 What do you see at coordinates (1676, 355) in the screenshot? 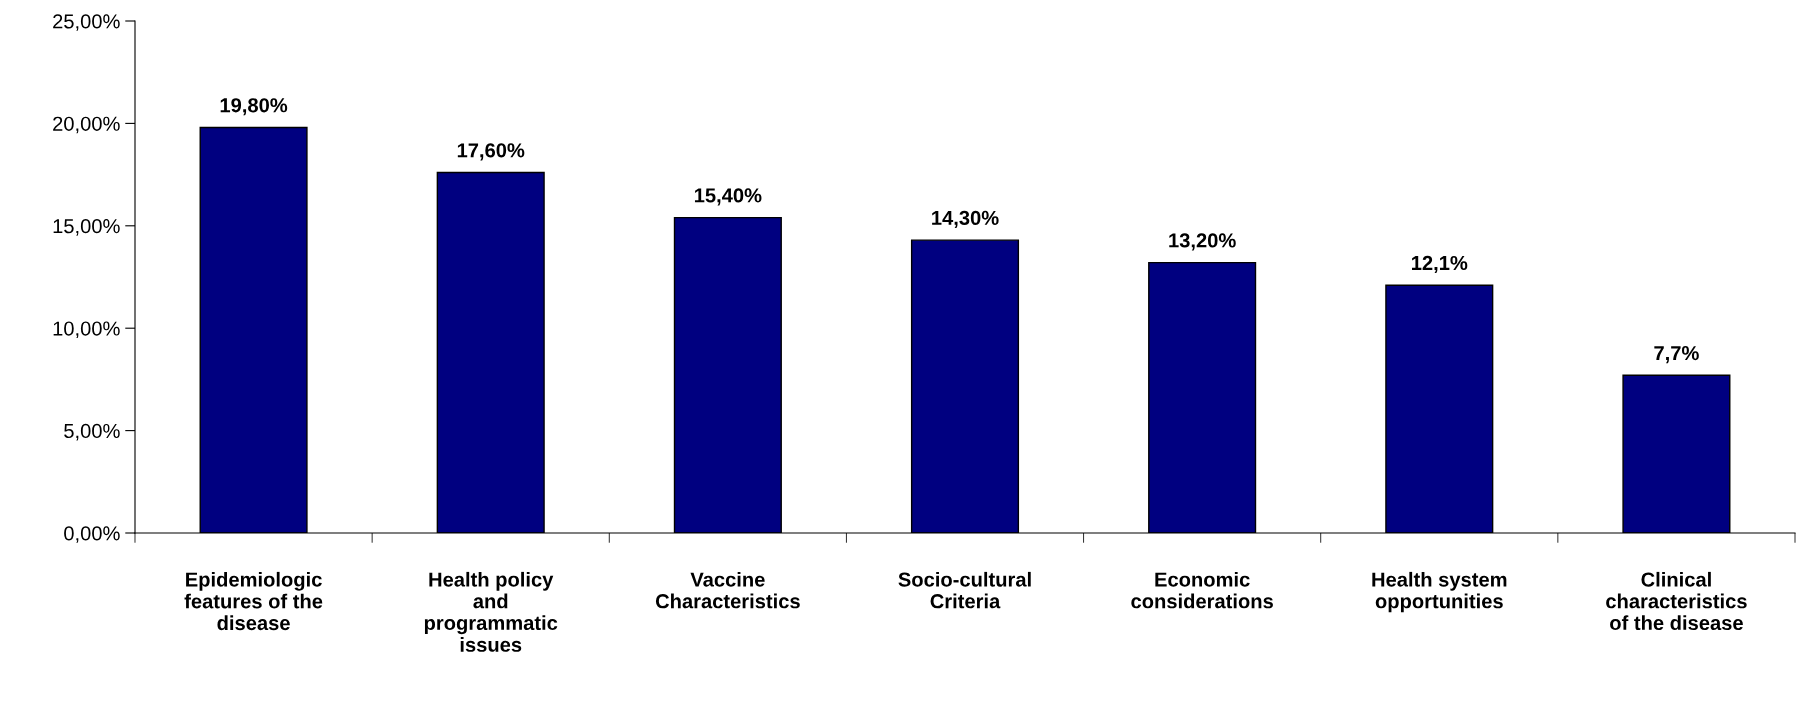
I see `data-label: 7,7%` at bounding box center [1676, 355].